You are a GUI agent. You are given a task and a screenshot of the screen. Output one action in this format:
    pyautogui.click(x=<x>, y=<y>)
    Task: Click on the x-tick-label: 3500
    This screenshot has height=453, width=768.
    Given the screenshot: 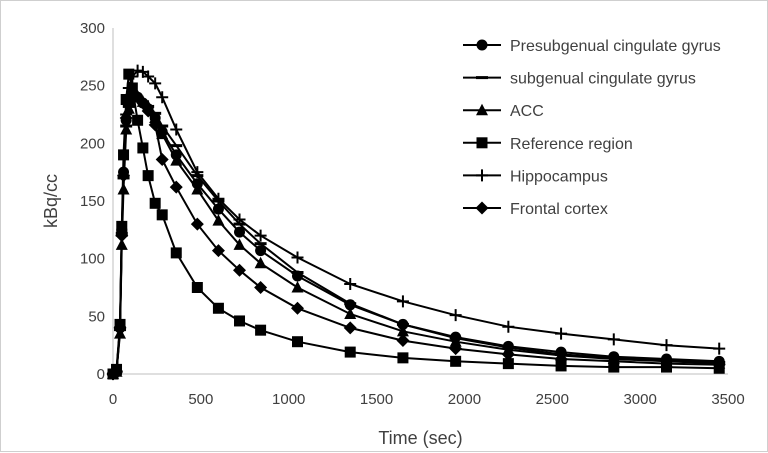 What is the action you would take?
    pyautogui.click(x=727, y=399)
    